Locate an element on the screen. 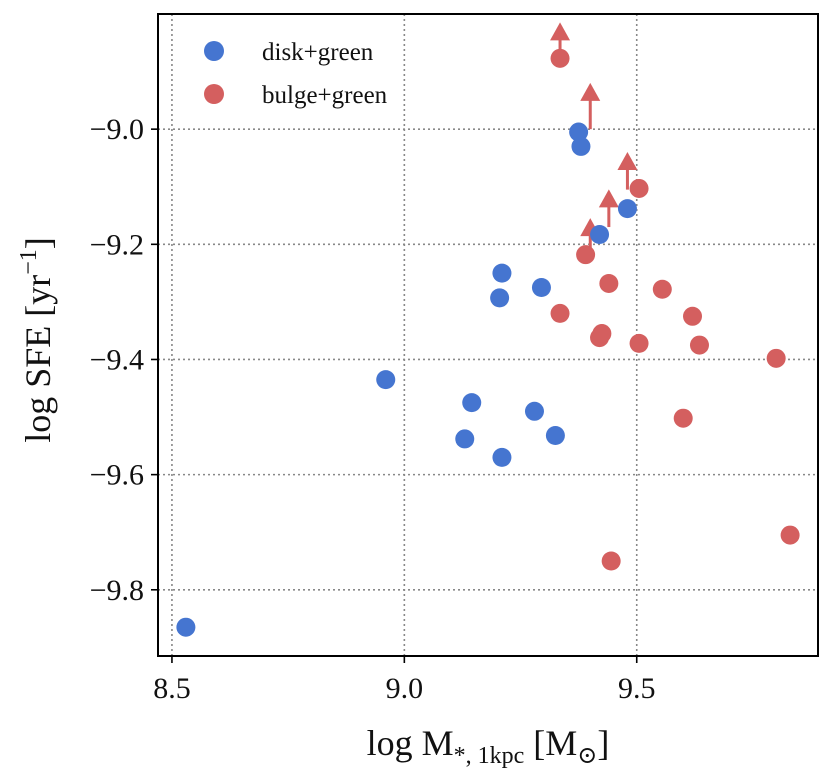 The image size is (831, 778). x-axis-label-unit-open: [M is located at coordinates (550, 743).